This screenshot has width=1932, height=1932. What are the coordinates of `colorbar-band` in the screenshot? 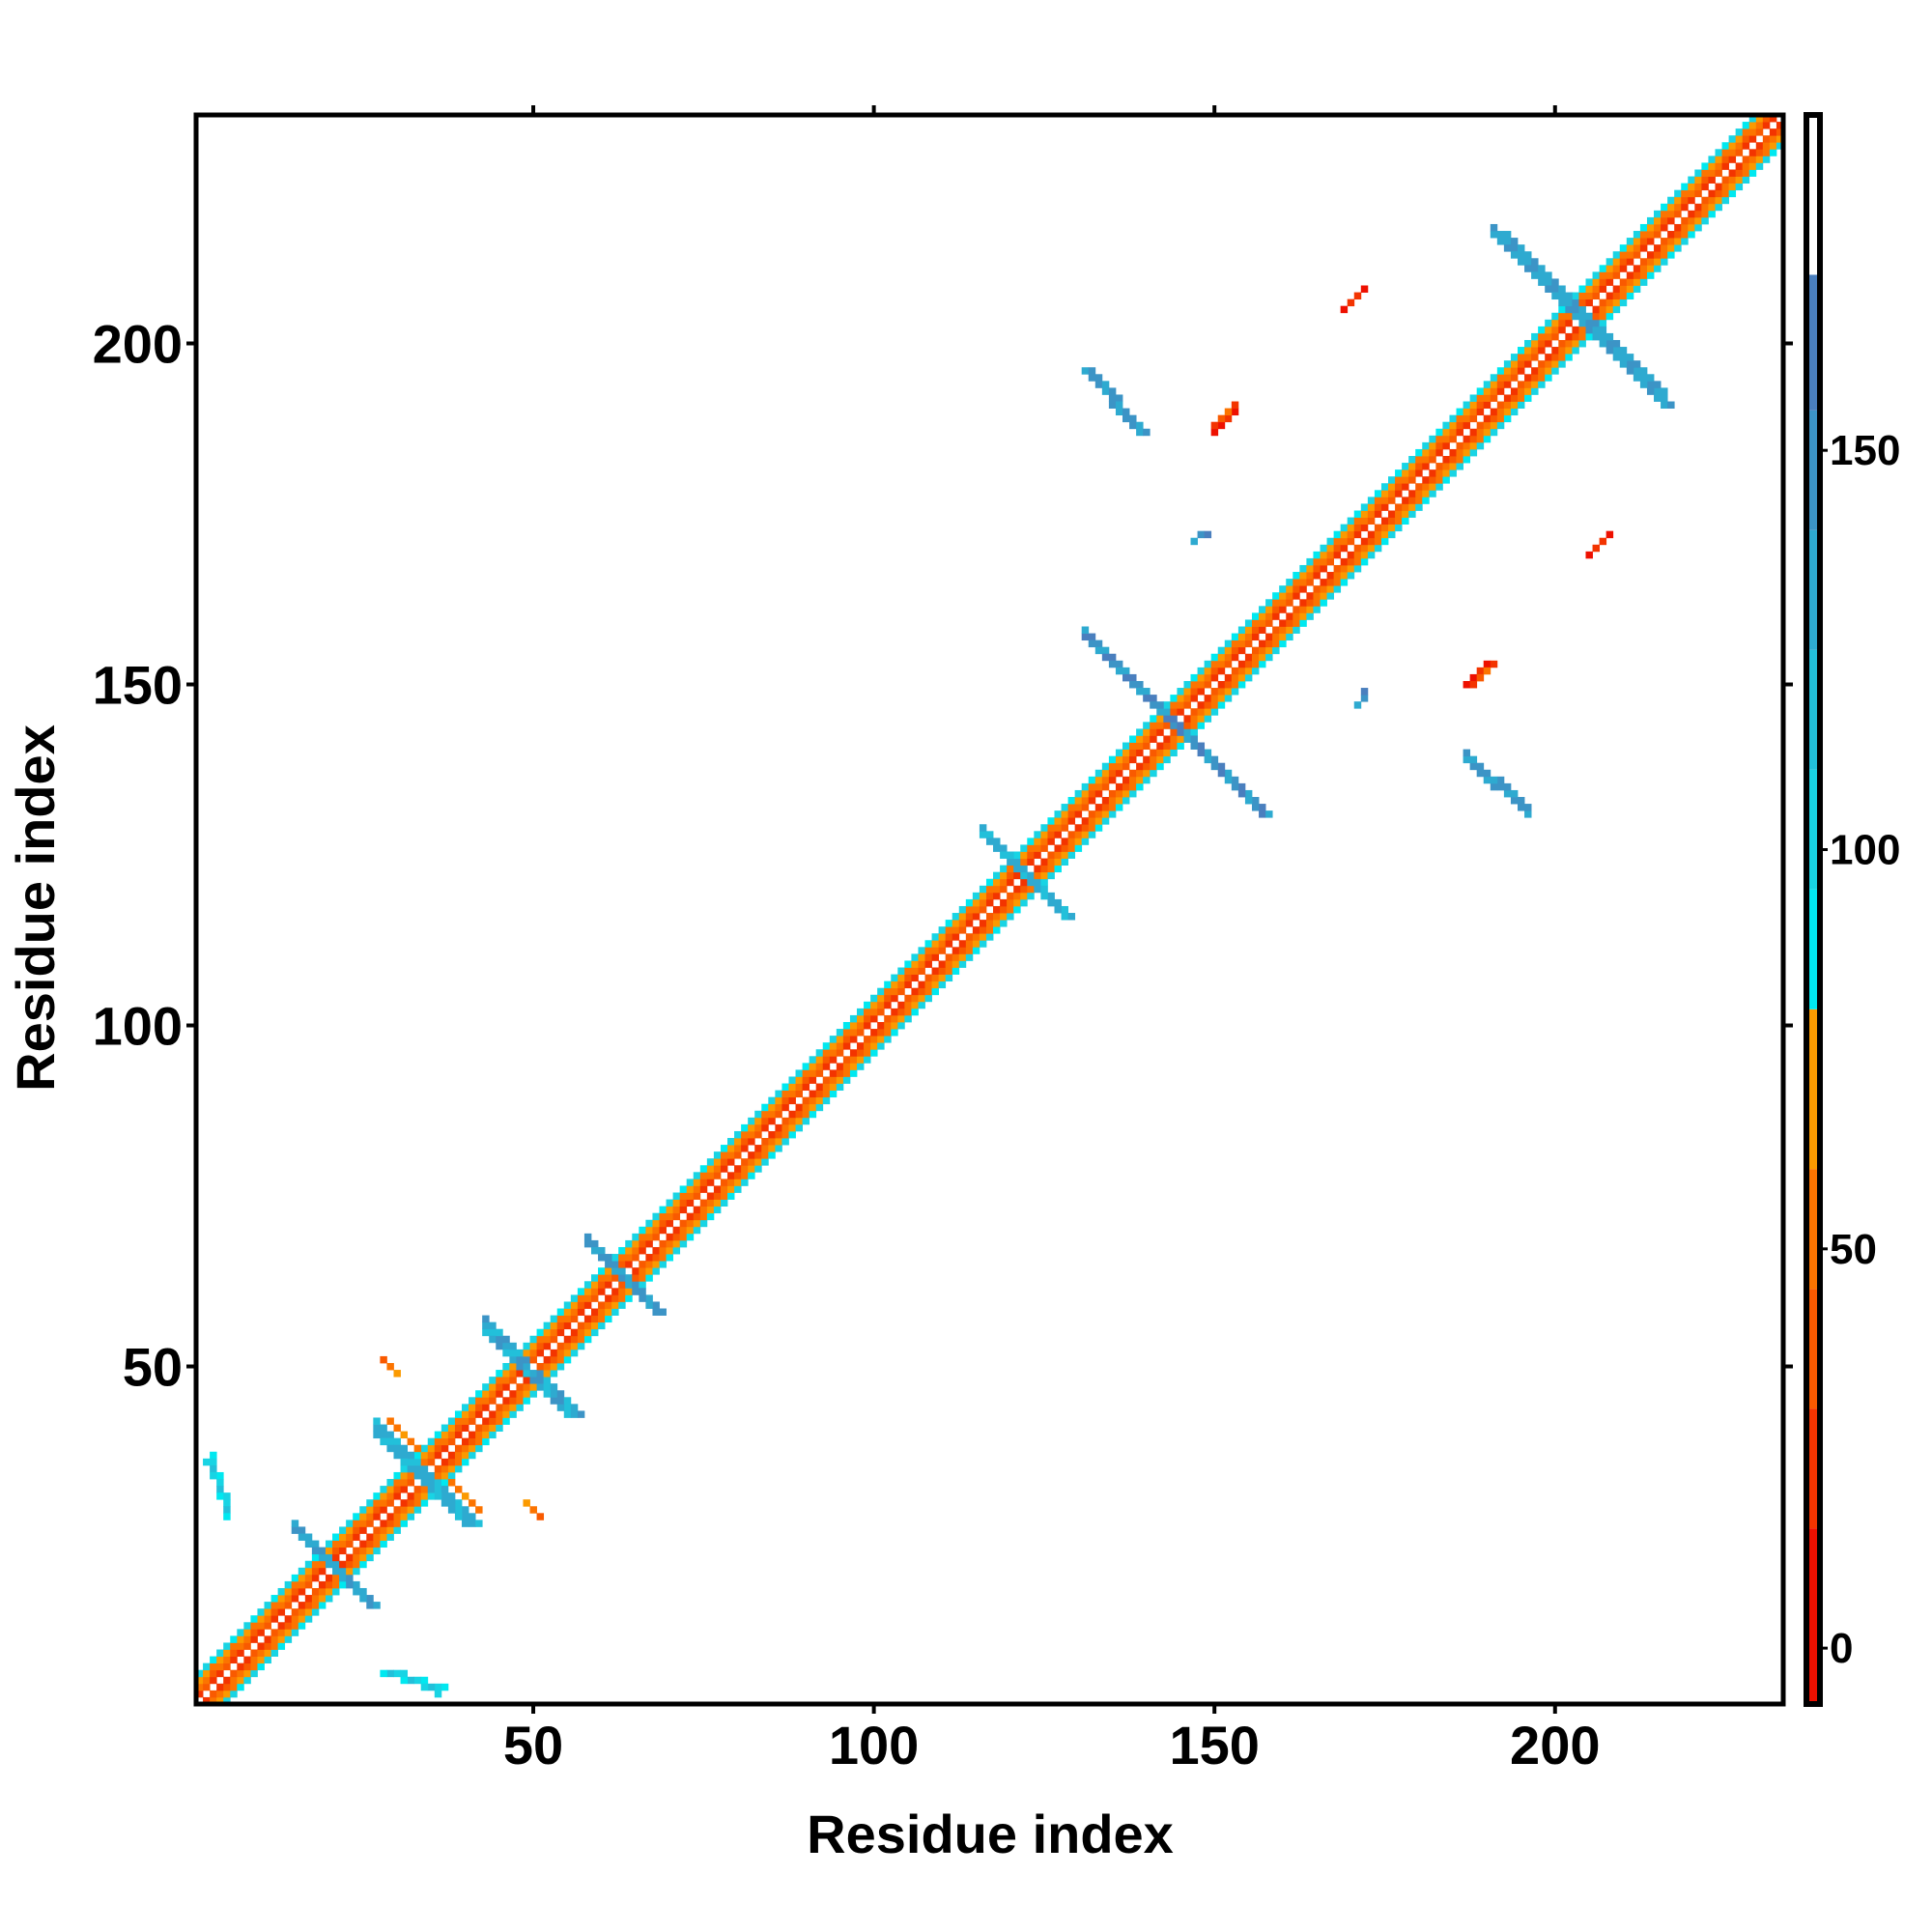 It's located at (1813, 829).